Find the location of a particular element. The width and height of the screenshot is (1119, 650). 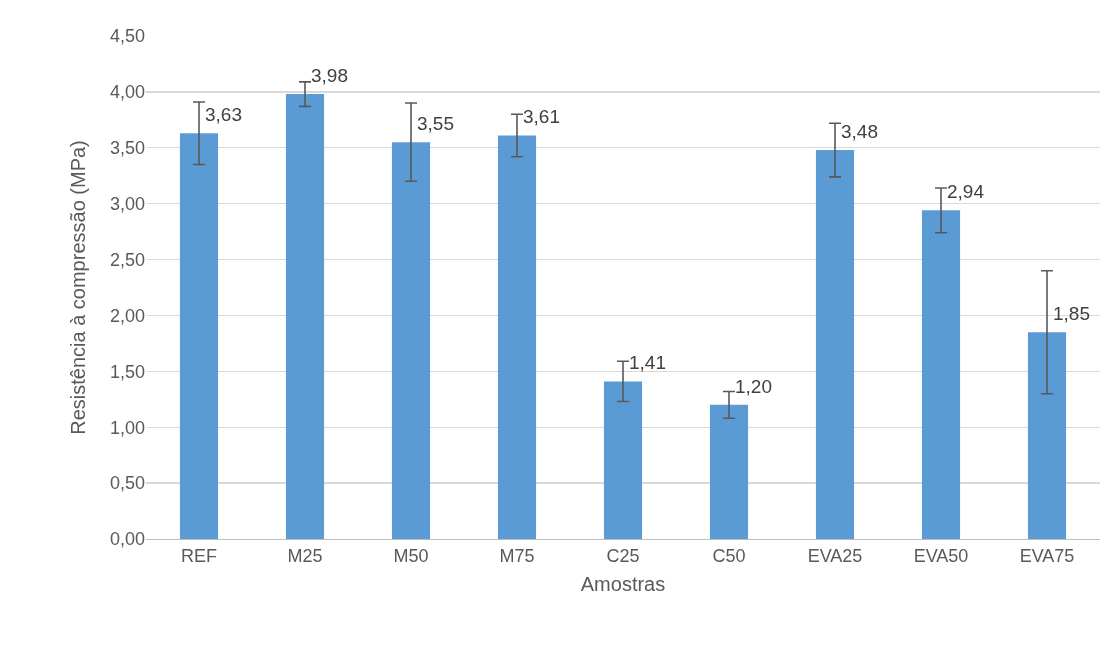

x-tick-label: C50 is located at coordinates (729, 555).